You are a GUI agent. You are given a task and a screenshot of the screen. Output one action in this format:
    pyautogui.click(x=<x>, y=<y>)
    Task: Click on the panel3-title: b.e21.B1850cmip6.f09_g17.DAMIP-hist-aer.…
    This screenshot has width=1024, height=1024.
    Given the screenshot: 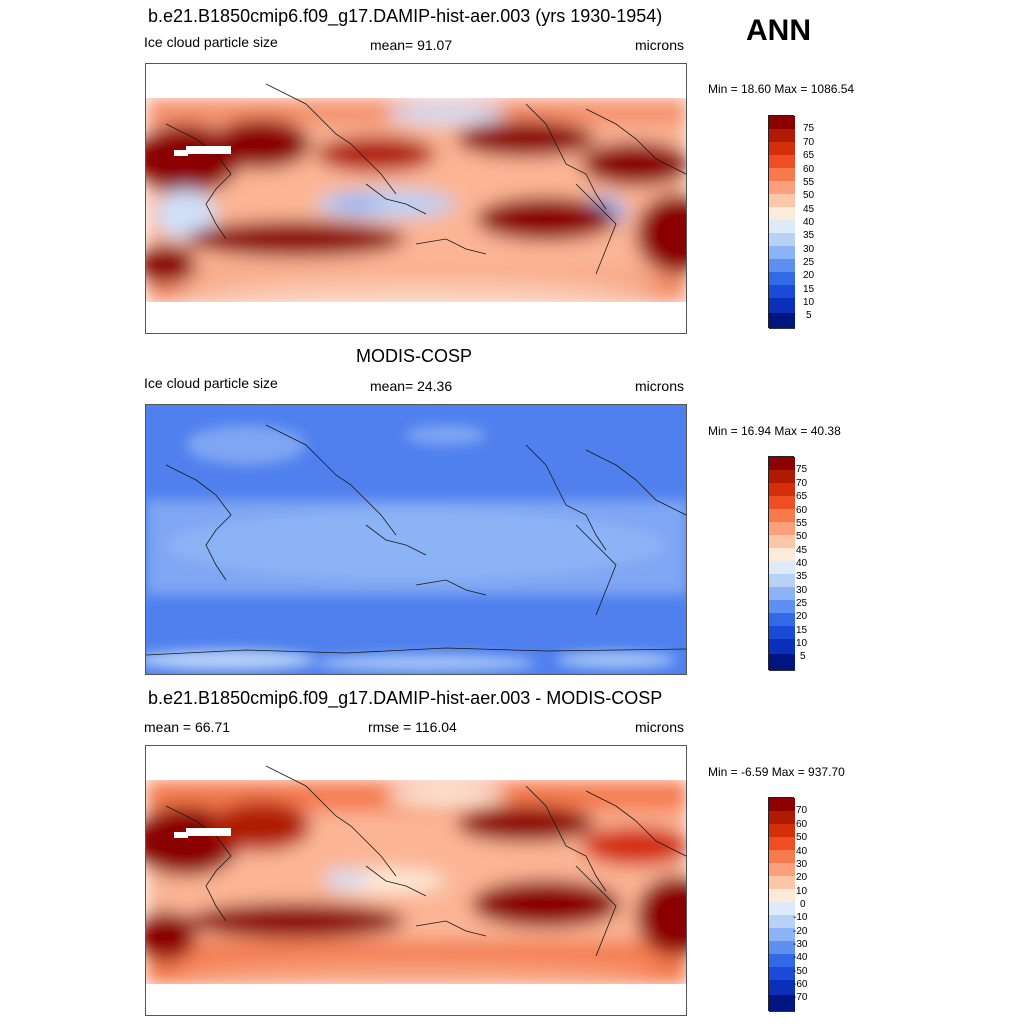 What is the action you would take?
    pyautogui.click(x=405, y=698)
    